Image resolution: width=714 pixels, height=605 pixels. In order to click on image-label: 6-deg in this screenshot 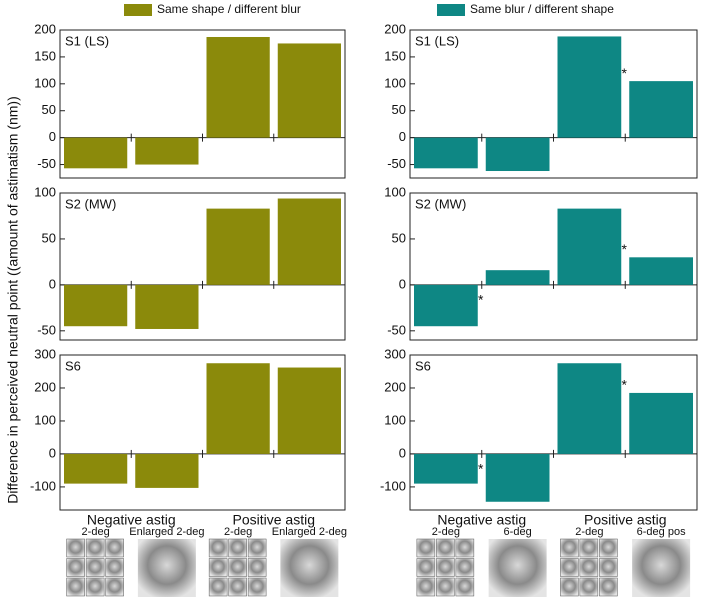, I will do `click(518, 532)`.